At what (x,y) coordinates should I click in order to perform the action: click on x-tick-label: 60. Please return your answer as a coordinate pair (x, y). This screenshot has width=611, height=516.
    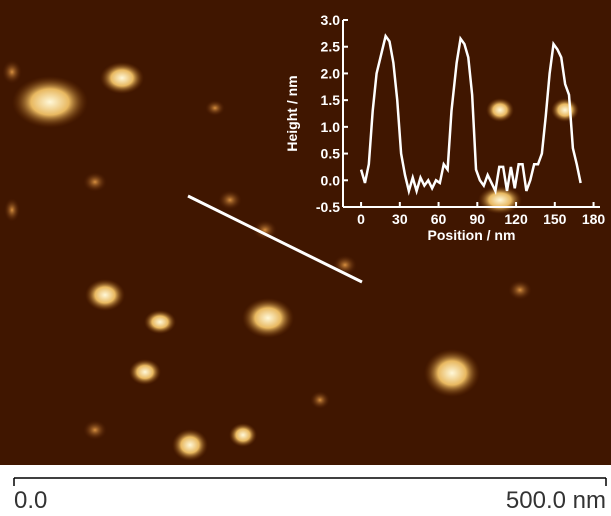
    Looking at the image, I should click on (439, 219).